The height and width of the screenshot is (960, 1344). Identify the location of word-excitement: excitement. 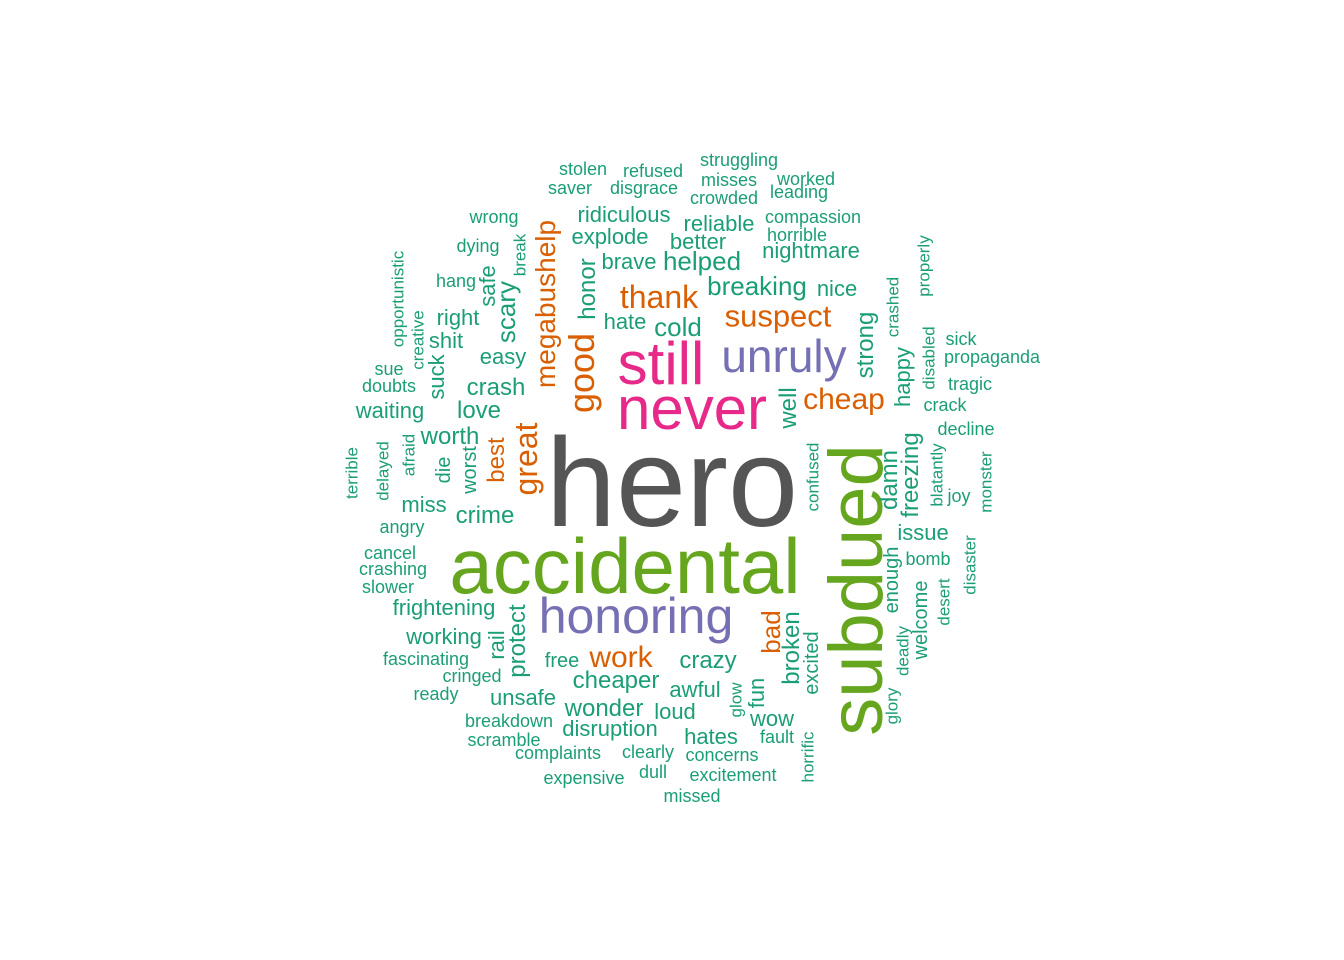
(733, 775).